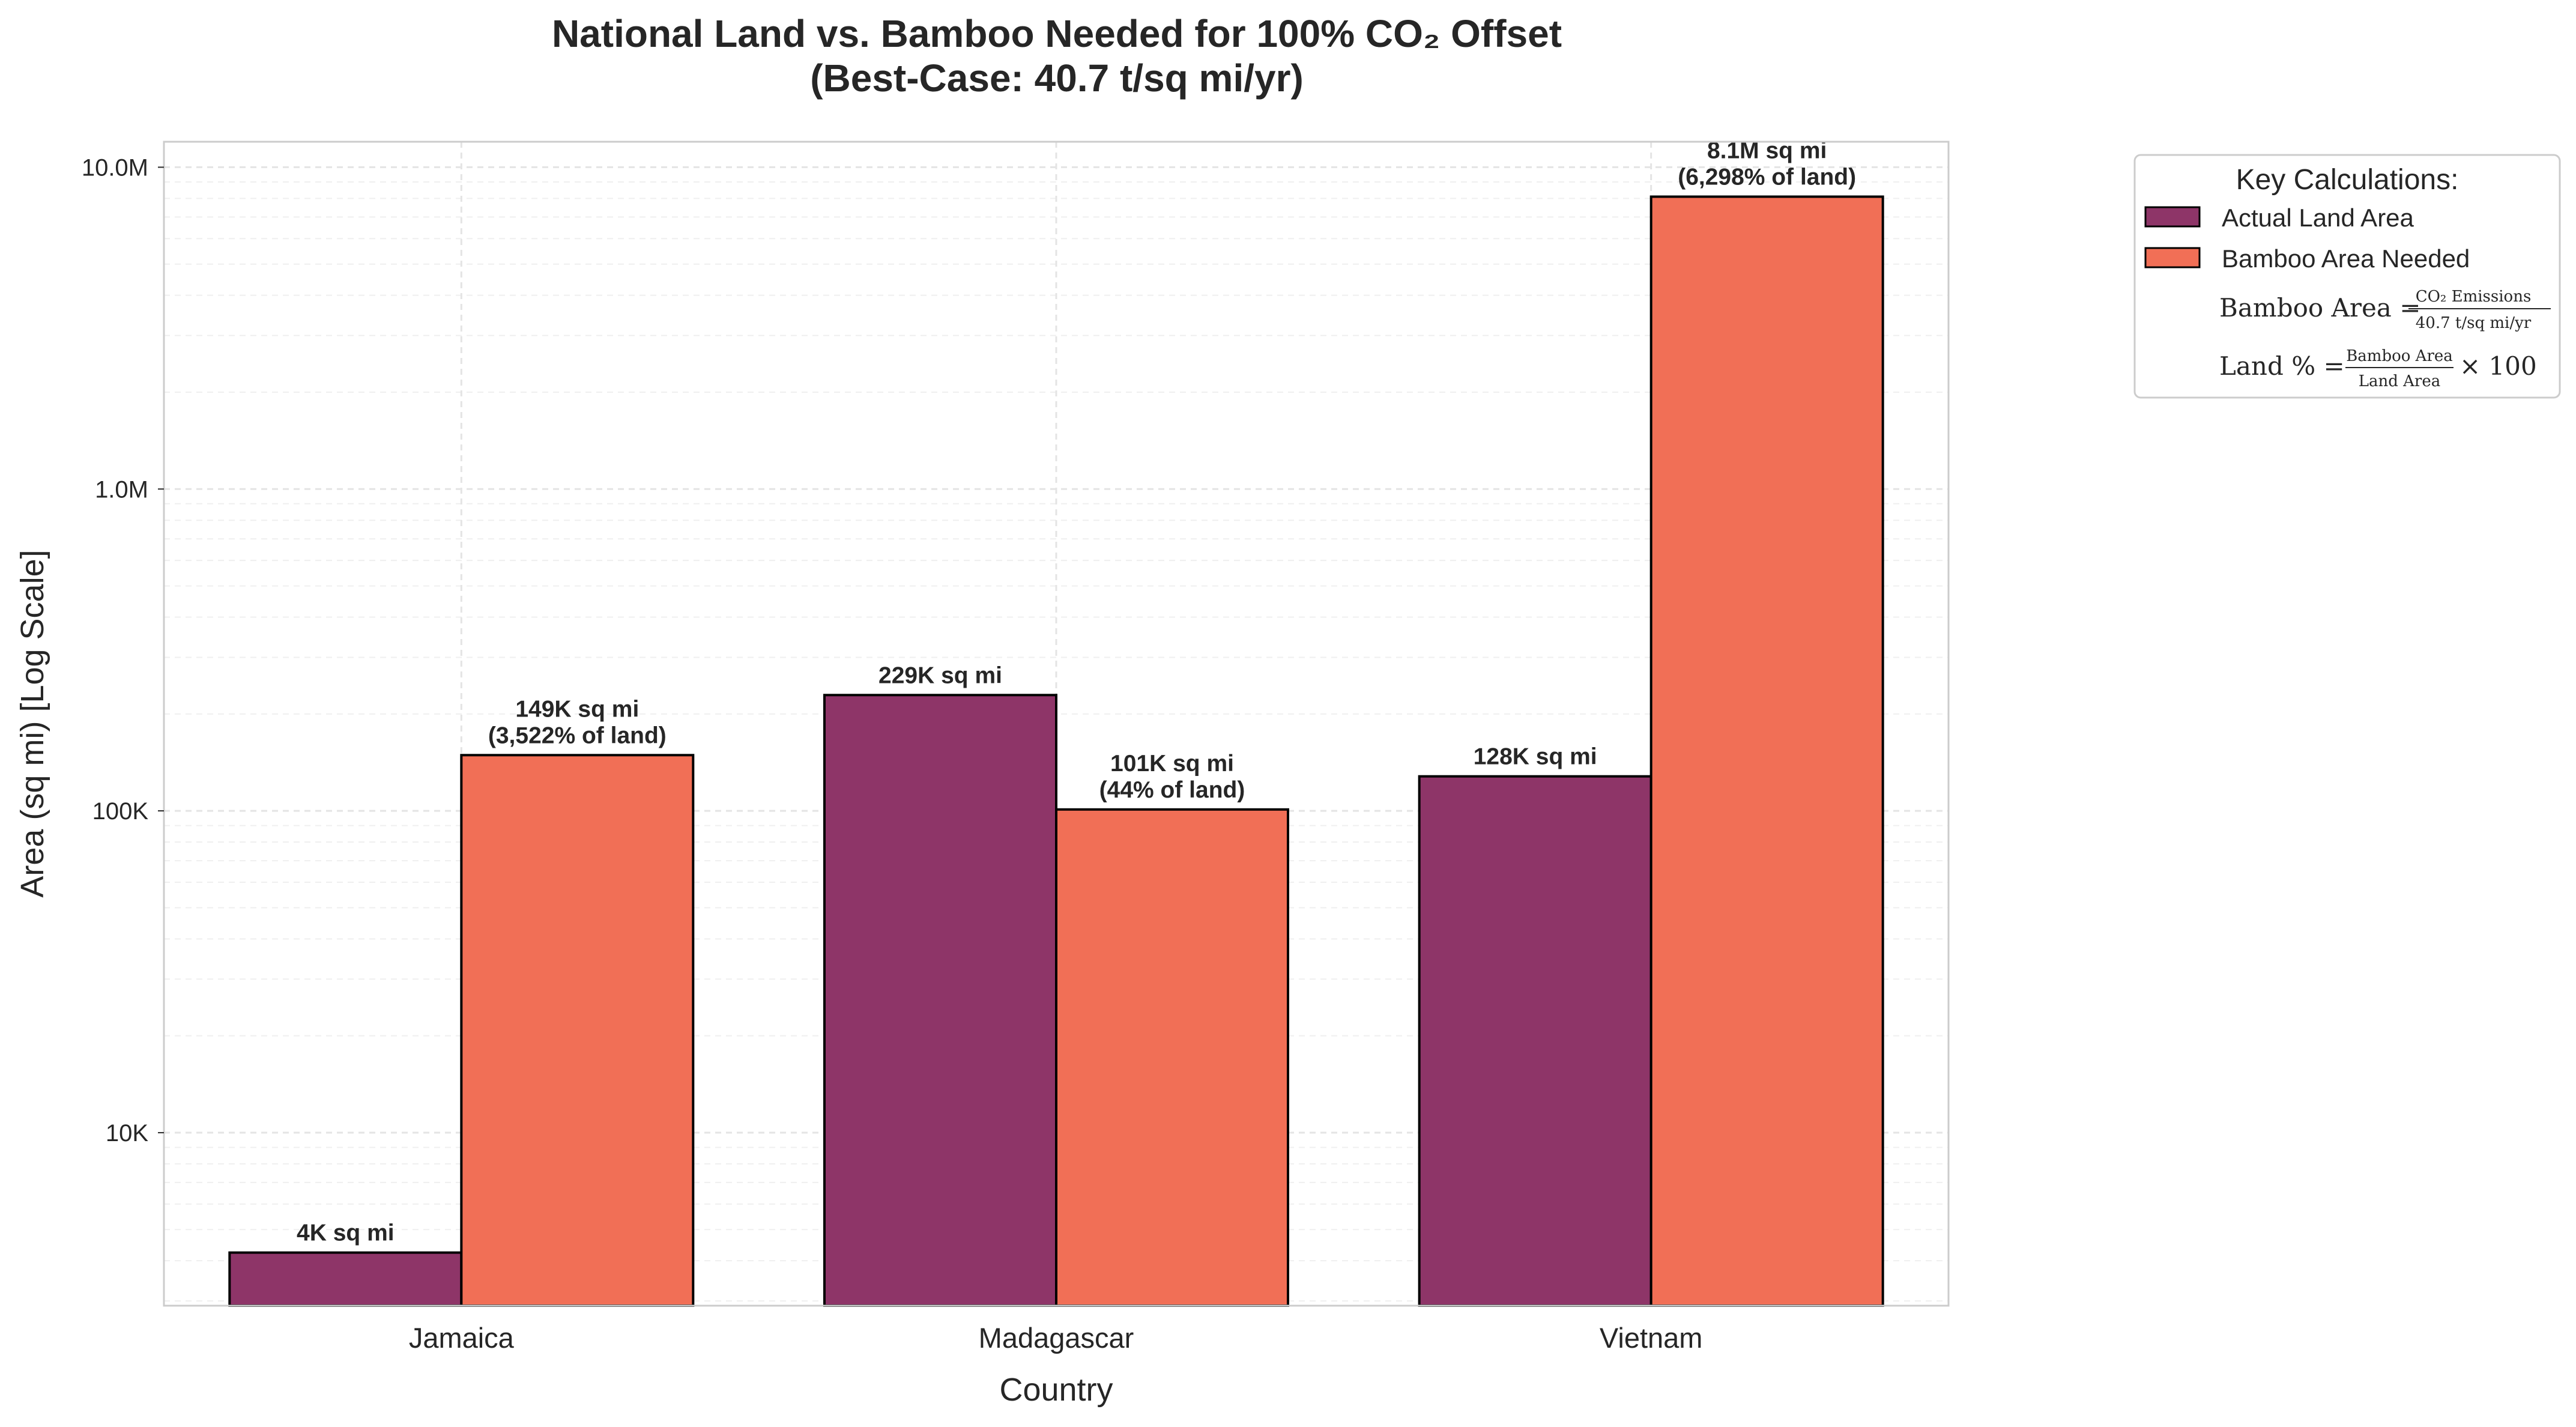 The height and width of the screenshot is (1427, 2576). Describe the element at coordinates (2378, 368) in the screenshot. I see `legend-formula-land-percent: Land % = Bamboo Area Land Area × 100` at that location.